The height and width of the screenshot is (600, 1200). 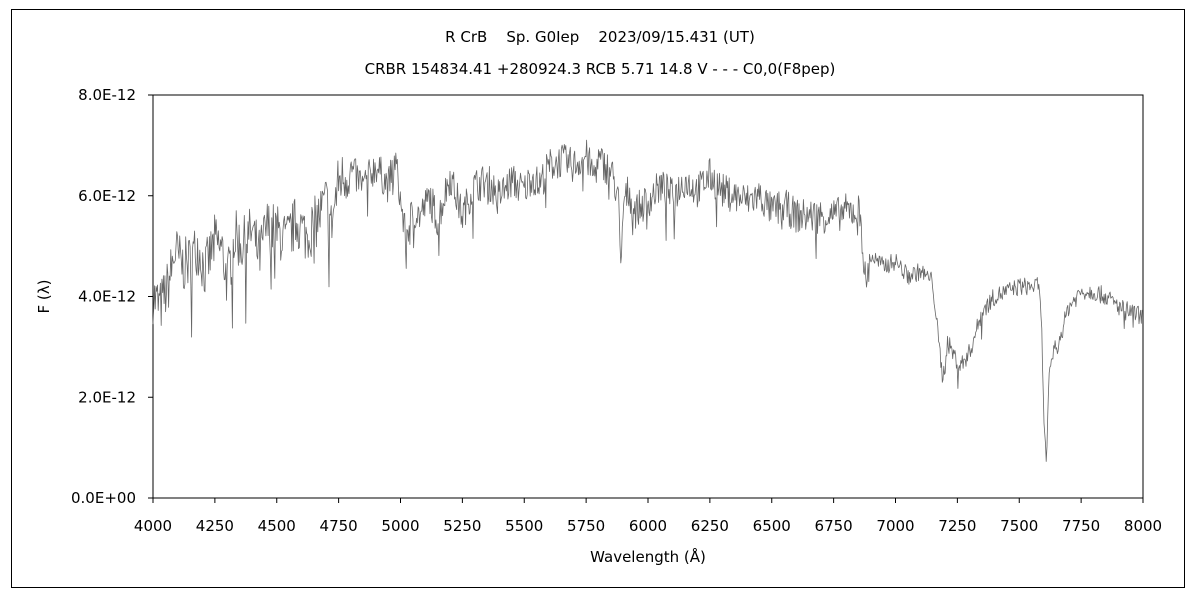 I want to click on x-axis-label: Wavelength (Å), so click(x=648, y=556).